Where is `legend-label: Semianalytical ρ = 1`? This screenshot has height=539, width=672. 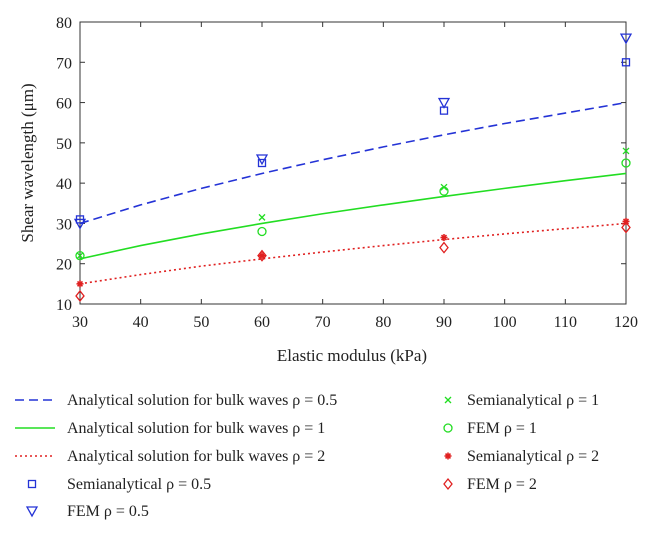
legend-label: Semianalytical ρ = 1 is located at coordinates (533, 400).